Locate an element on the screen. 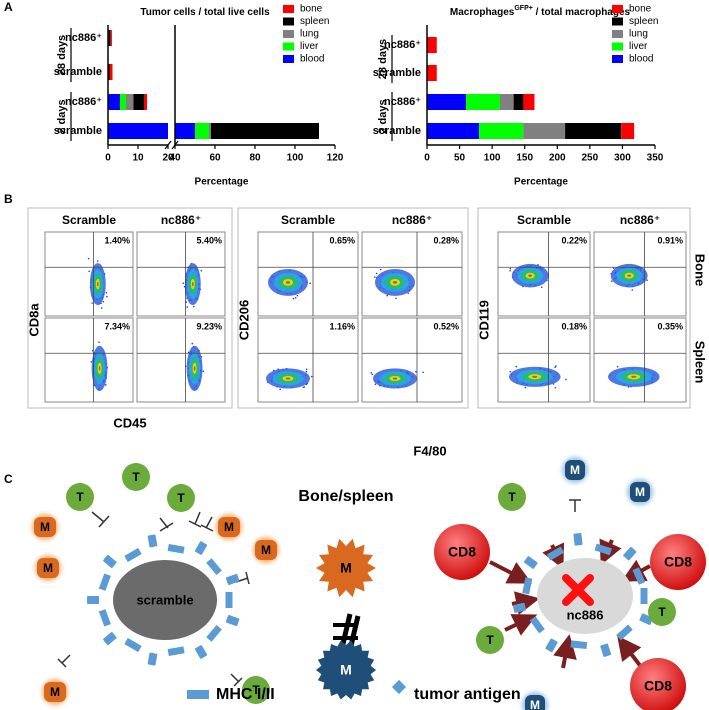 Image resolution: width=709 pixels, height=710 pixels. quadrant-percentage: 9.23% is located at coordinates (209, 326).